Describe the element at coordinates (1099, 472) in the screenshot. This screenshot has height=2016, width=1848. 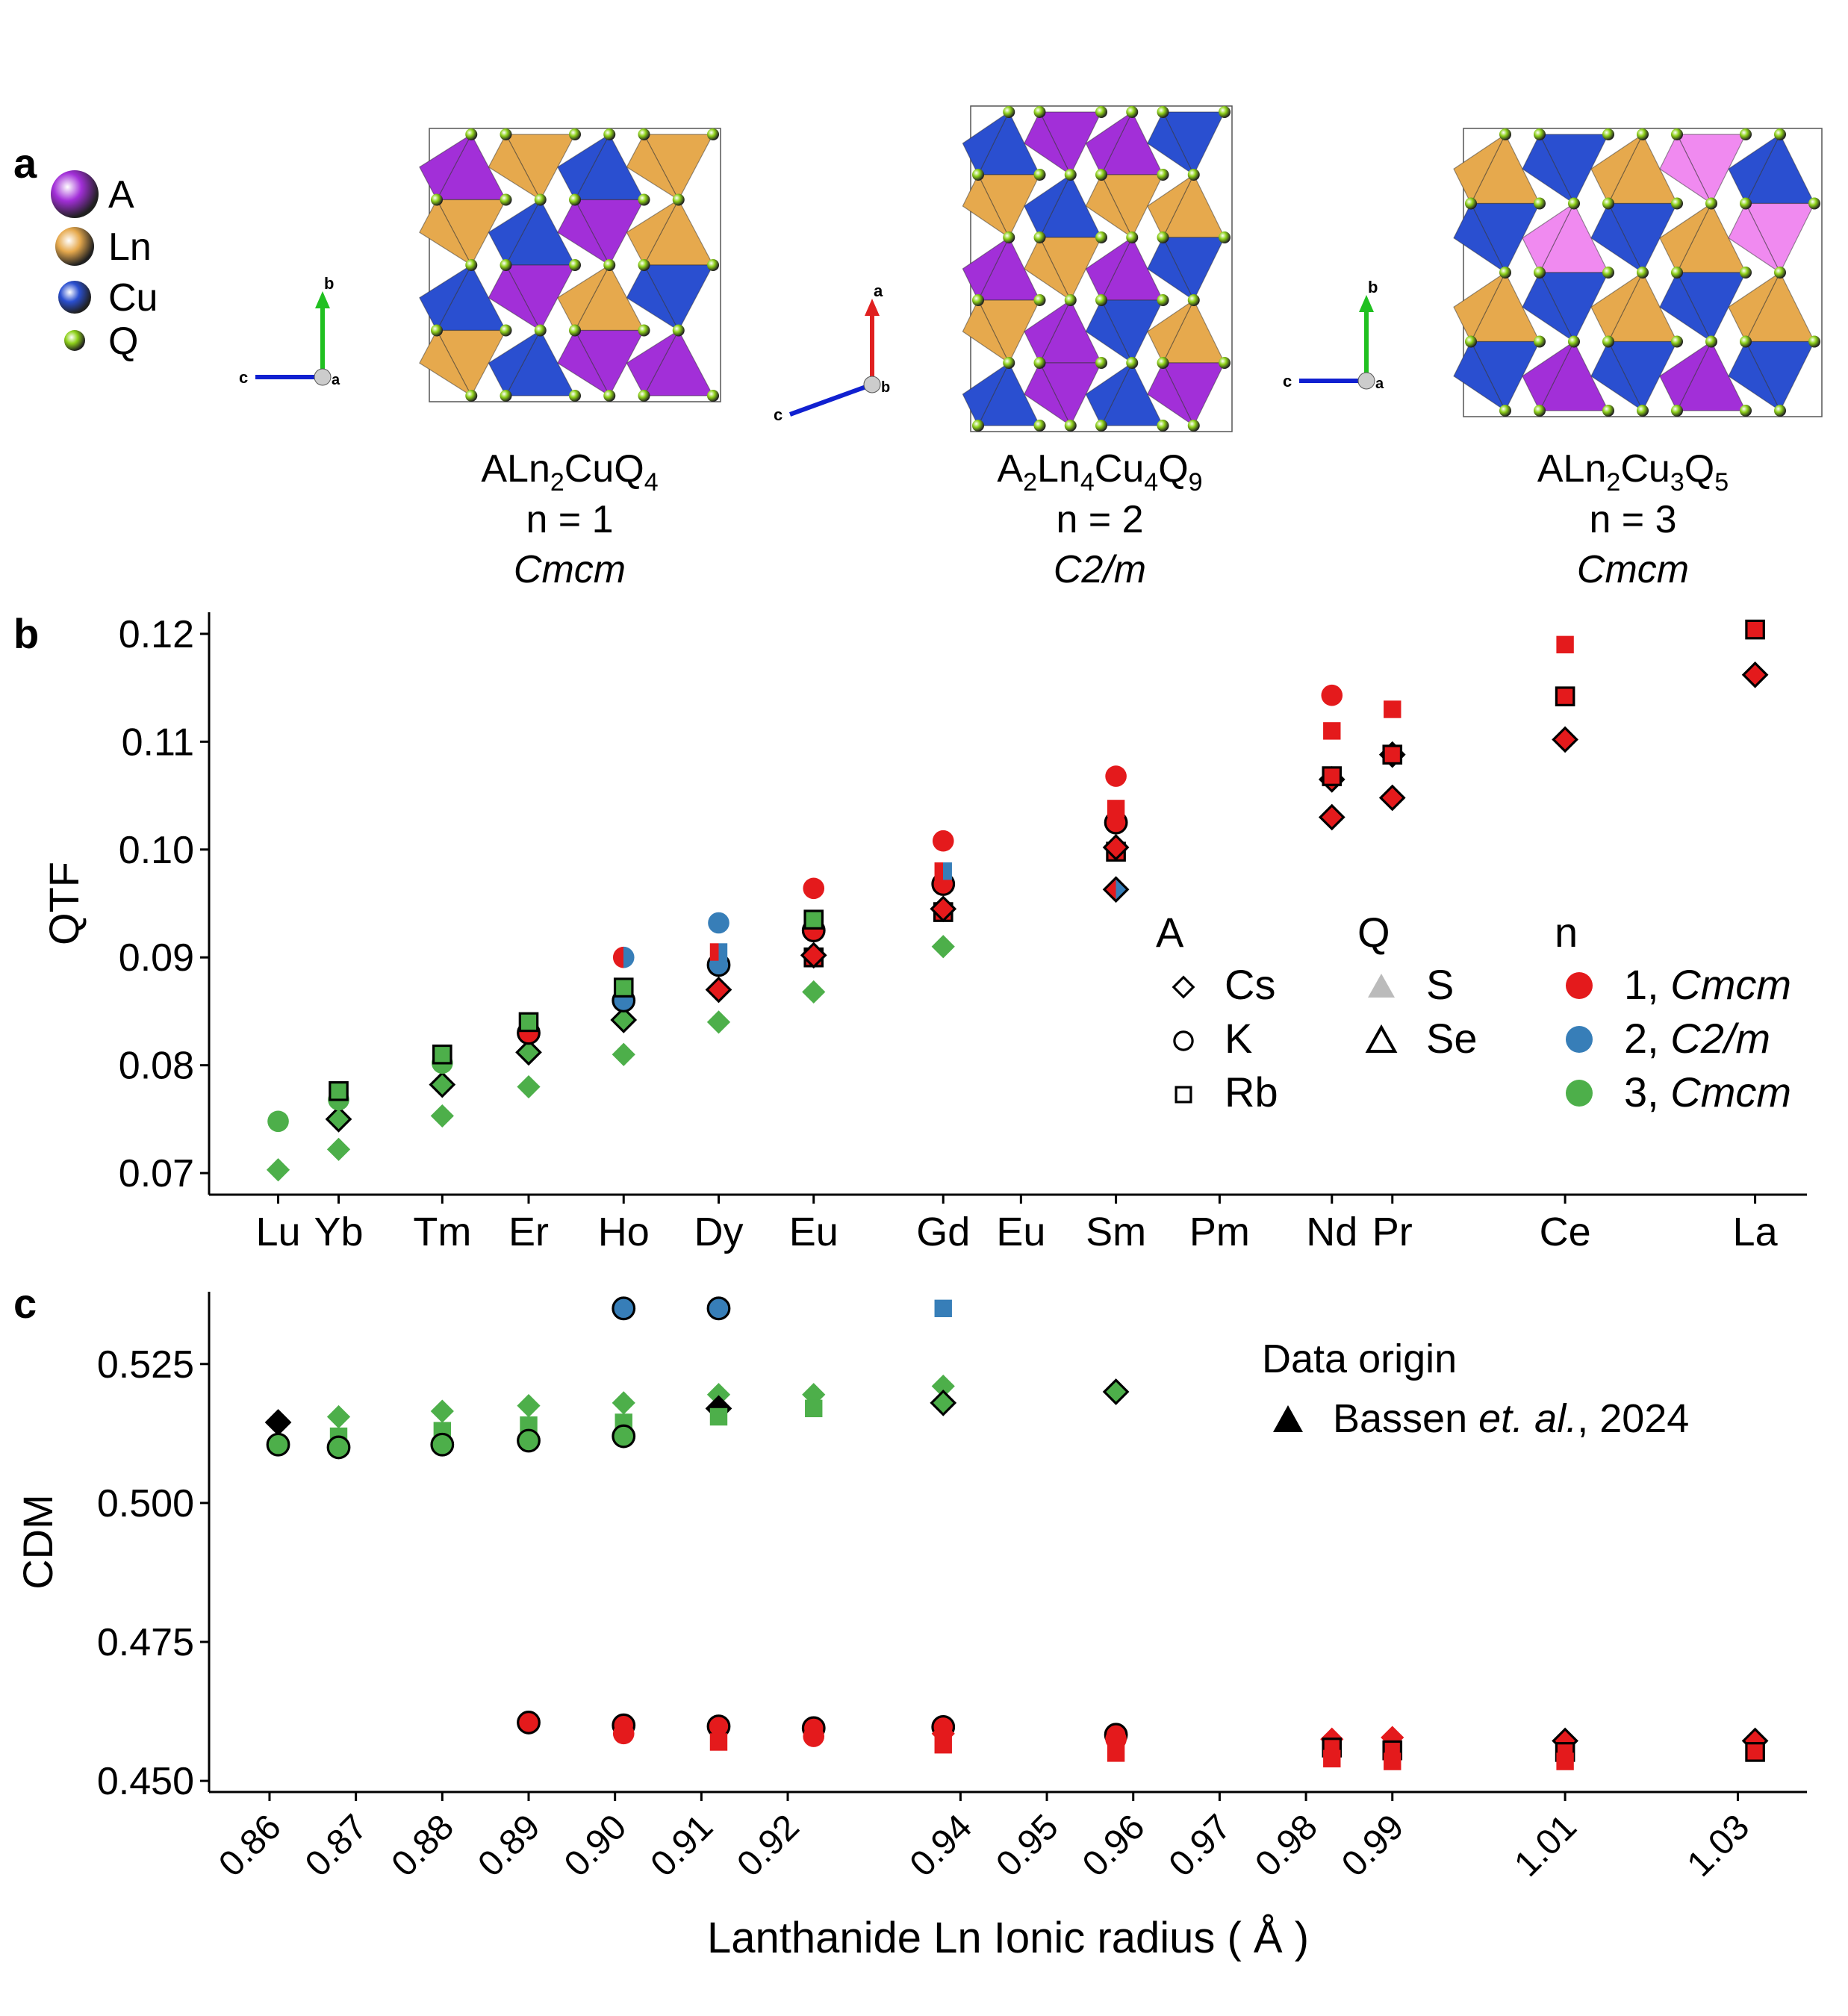
I see `structure-formula-2: A2Ln4Cu4Q9` at that location.